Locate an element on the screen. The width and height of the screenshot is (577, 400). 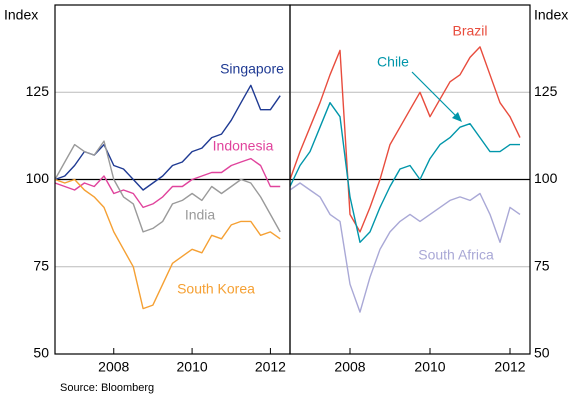
series-label: Indonesia is located at coordinates (243, 146).